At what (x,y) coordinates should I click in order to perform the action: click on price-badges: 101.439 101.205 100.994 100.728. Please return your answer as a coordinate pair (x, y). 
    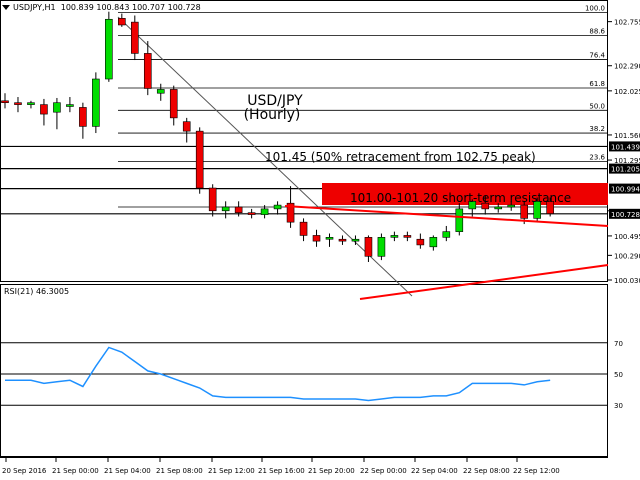
    Looking at the image, I should click on (624, 180).